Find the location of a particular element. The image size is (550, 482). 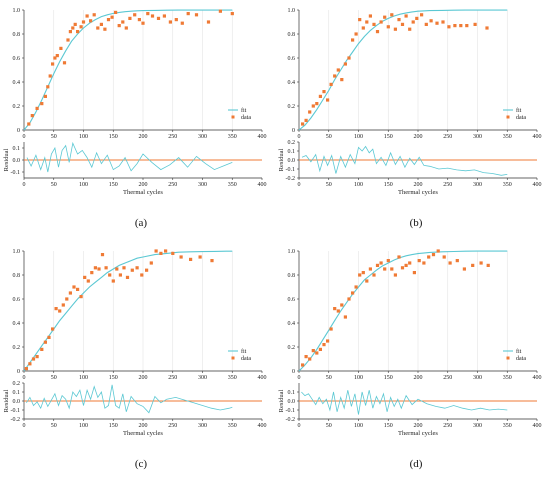

residual-curve is located at coordinates (129, 399).